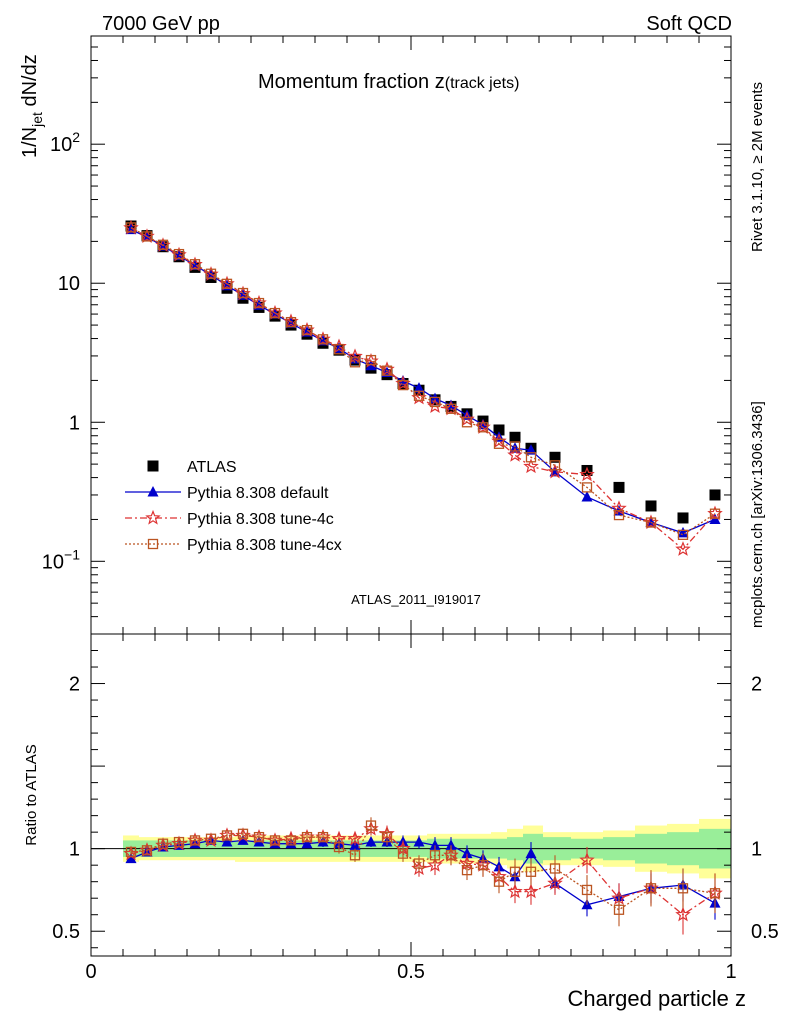 Image resolution: width=786 pixels, height=1024 pixels. I want to click on header-left: 7000 GeV pp, so click(161, 24).